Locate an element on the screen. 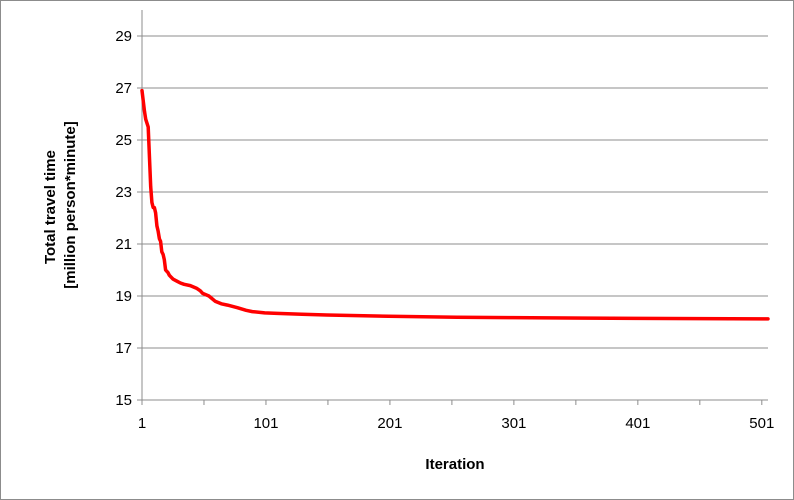 This screenshot has width=794, height=500. y-tick-label: 15 is located at coordinates (123, 400).